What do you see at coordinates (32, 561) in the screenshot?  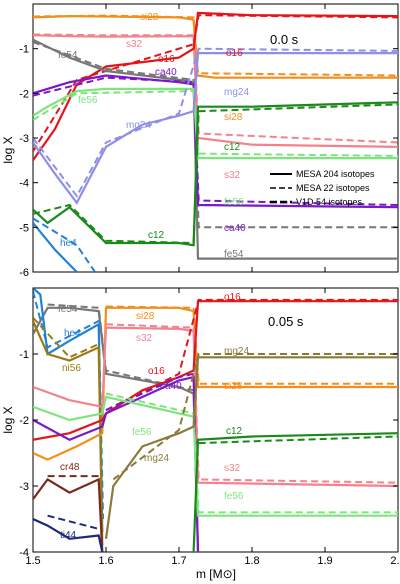 I see `x-tick-label: 1.5` at bounding box center [32, 561].